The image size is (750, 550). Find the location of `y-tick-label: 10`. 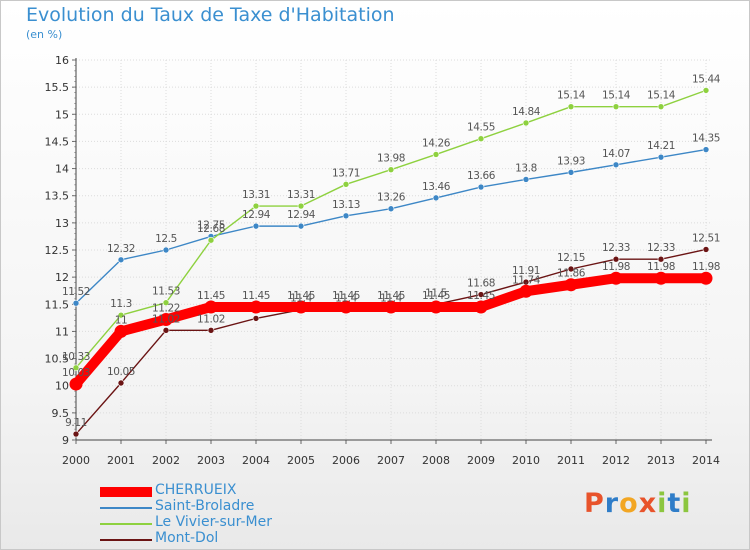

y-tick-label: 10 is located at coordinates (62, 386).